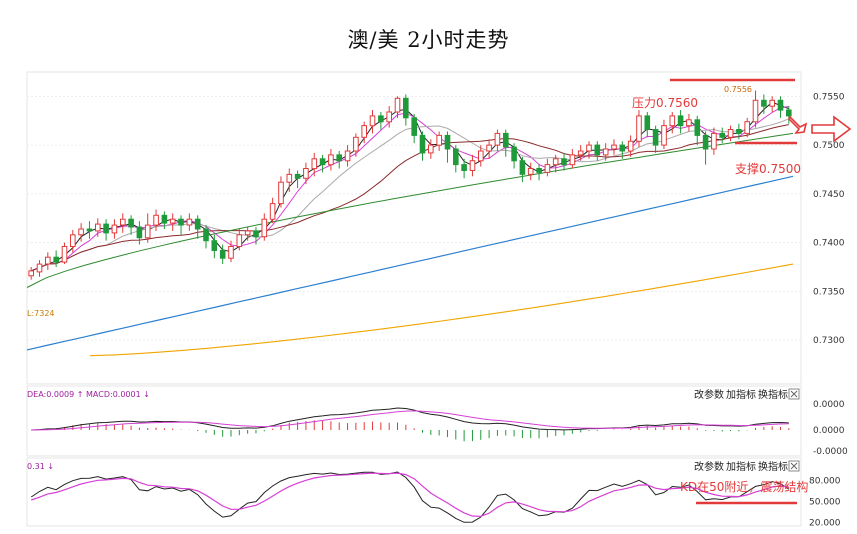  I want to click on kdj-toolbar: 改参数 加指标 换指标, so click(747, 466).